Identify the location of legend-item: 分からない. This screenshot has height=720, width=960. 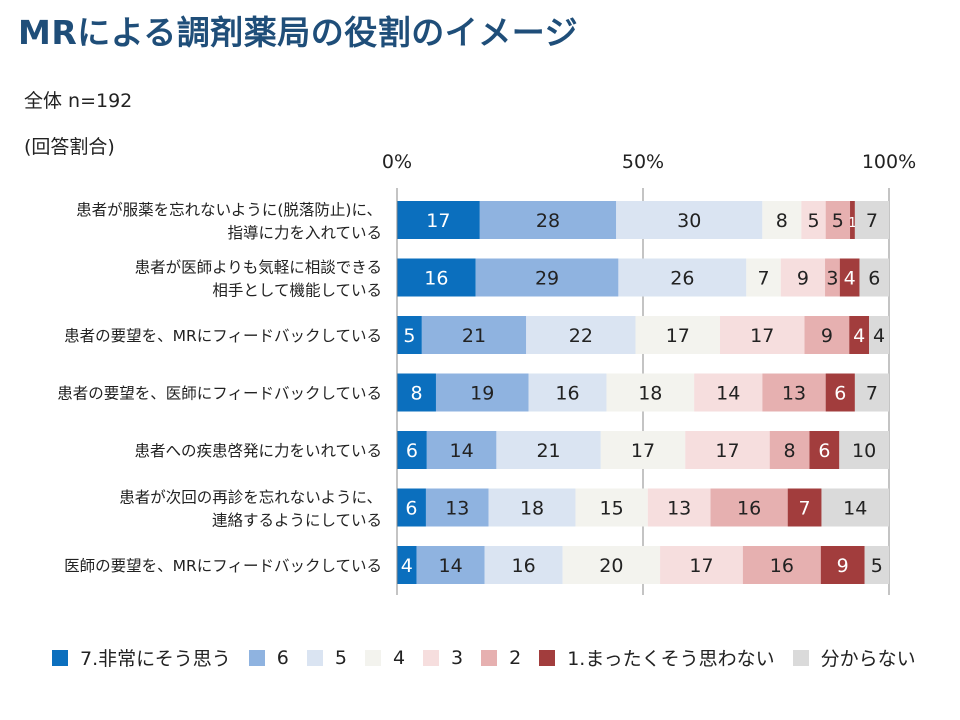
(854, 657).